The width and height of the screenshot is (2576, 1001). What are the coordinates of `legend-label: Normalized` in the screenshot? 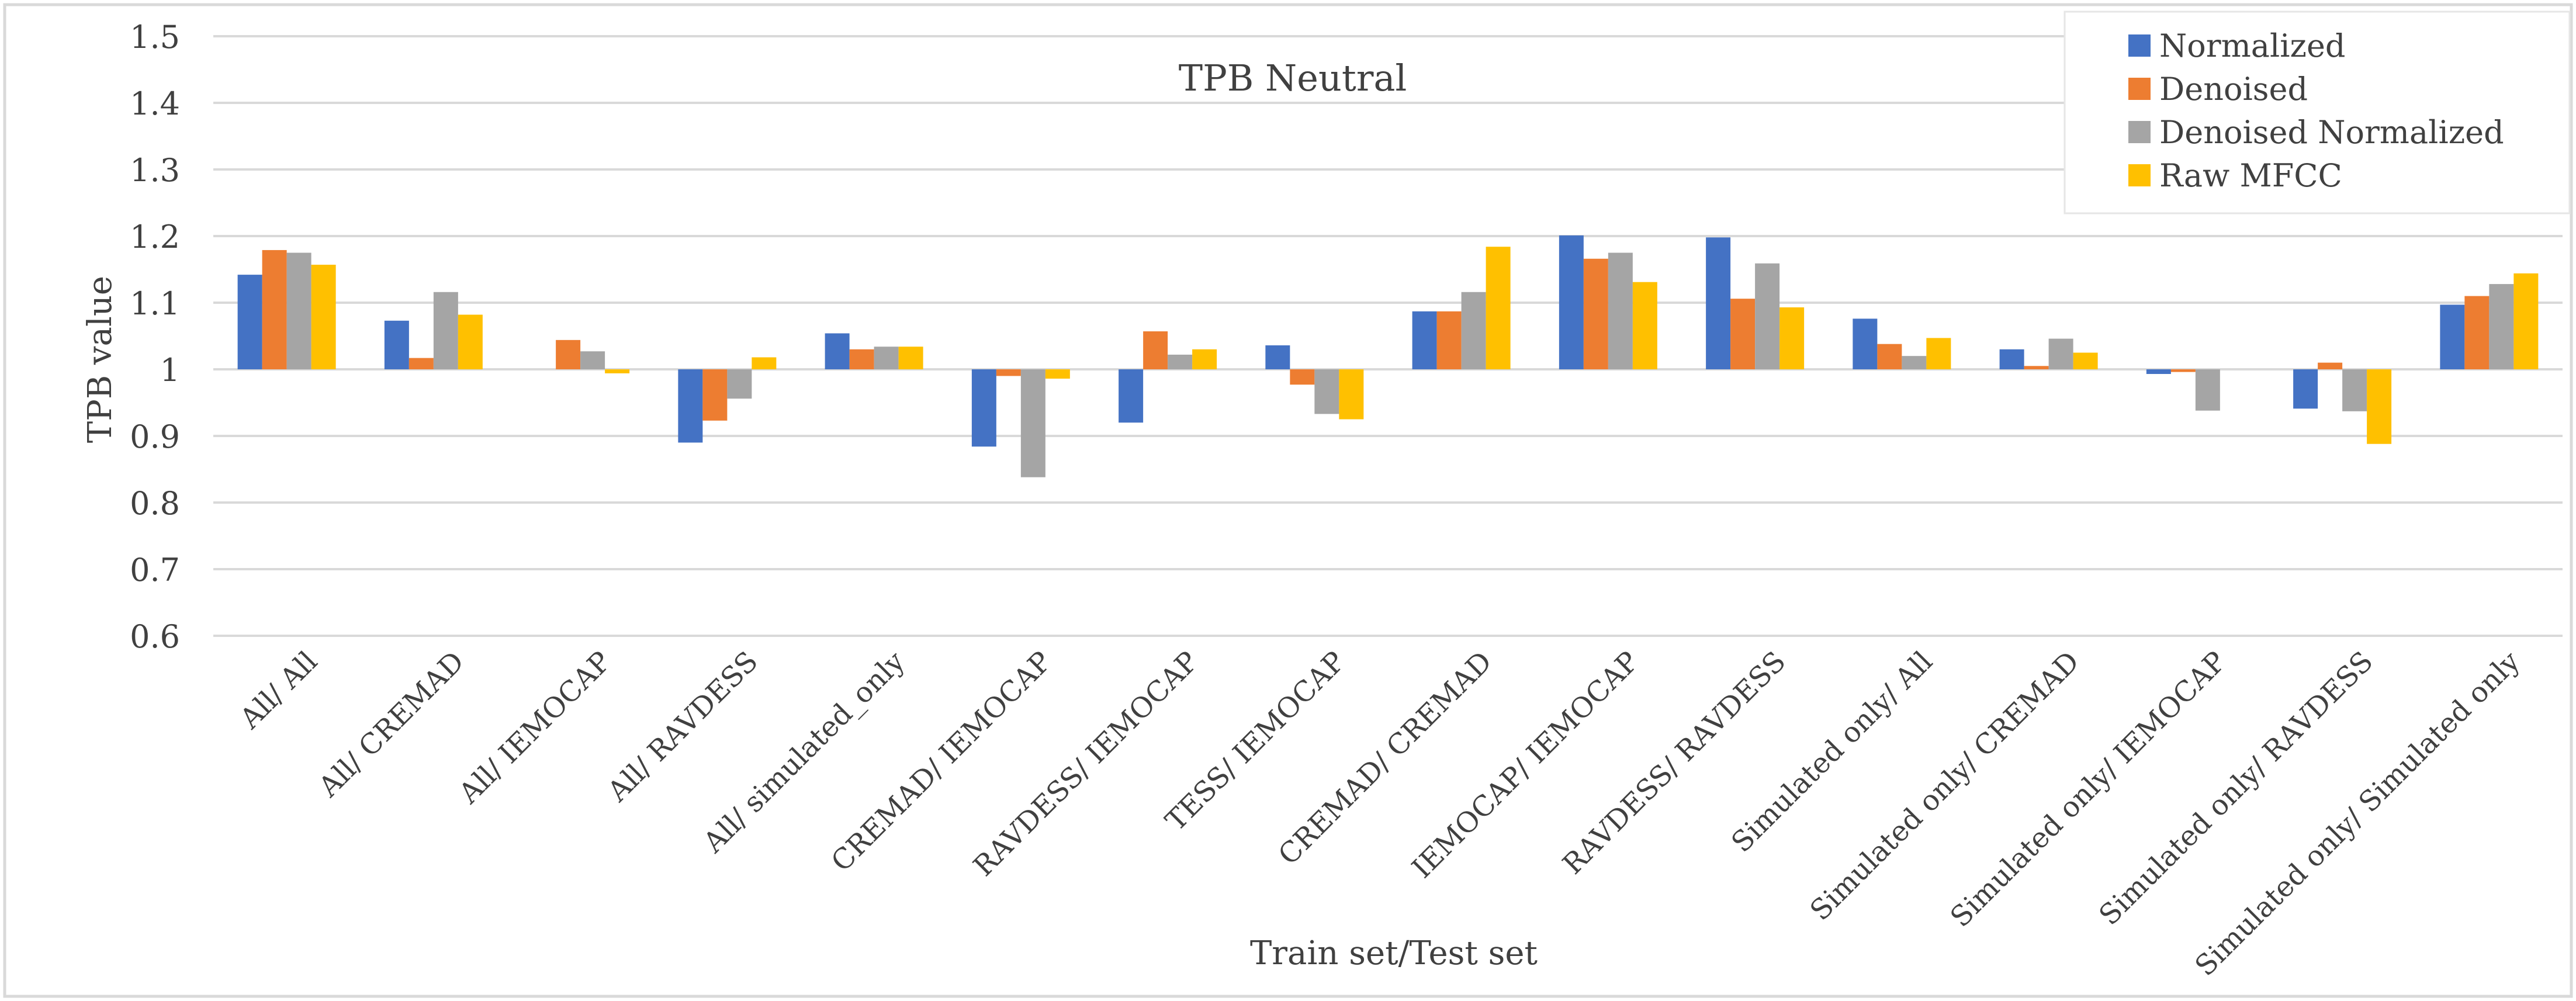 It's located at (2252, 45).